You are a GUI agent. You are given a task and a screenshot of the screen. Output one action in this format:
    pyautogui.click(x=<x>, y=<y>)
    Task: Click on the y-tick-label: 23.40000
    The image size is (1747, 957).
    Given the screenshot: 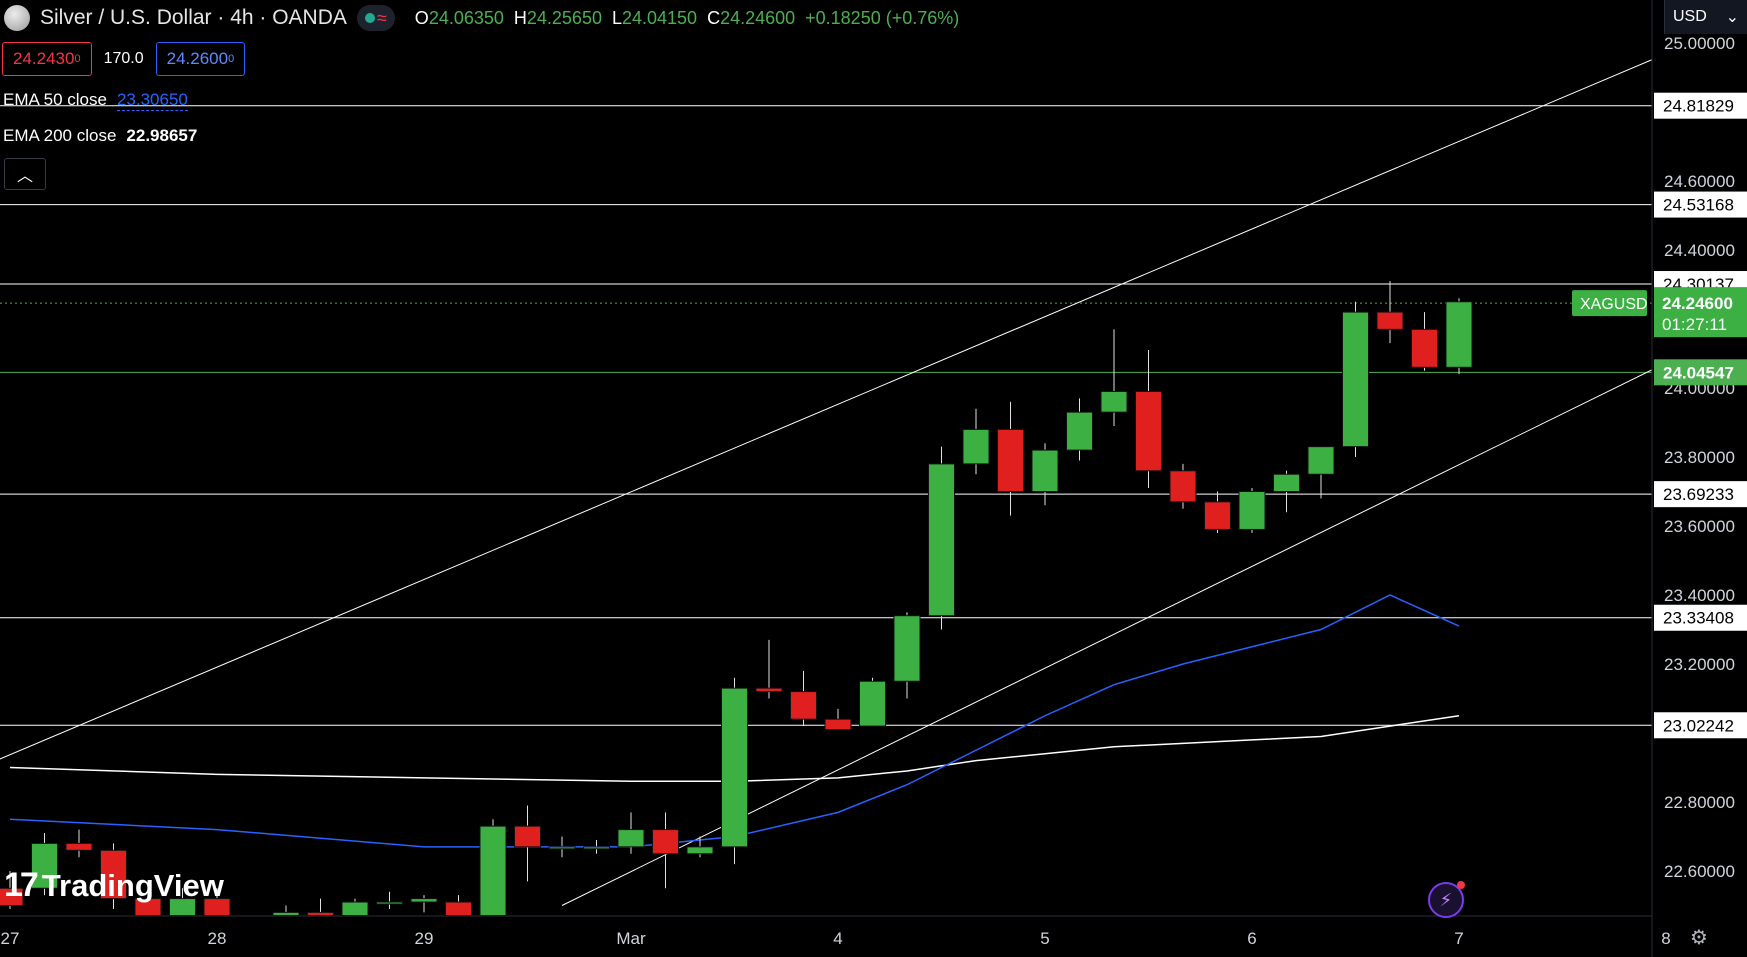 What is the action you would take?
    pyautogui.click(x=1699, y=595)
    